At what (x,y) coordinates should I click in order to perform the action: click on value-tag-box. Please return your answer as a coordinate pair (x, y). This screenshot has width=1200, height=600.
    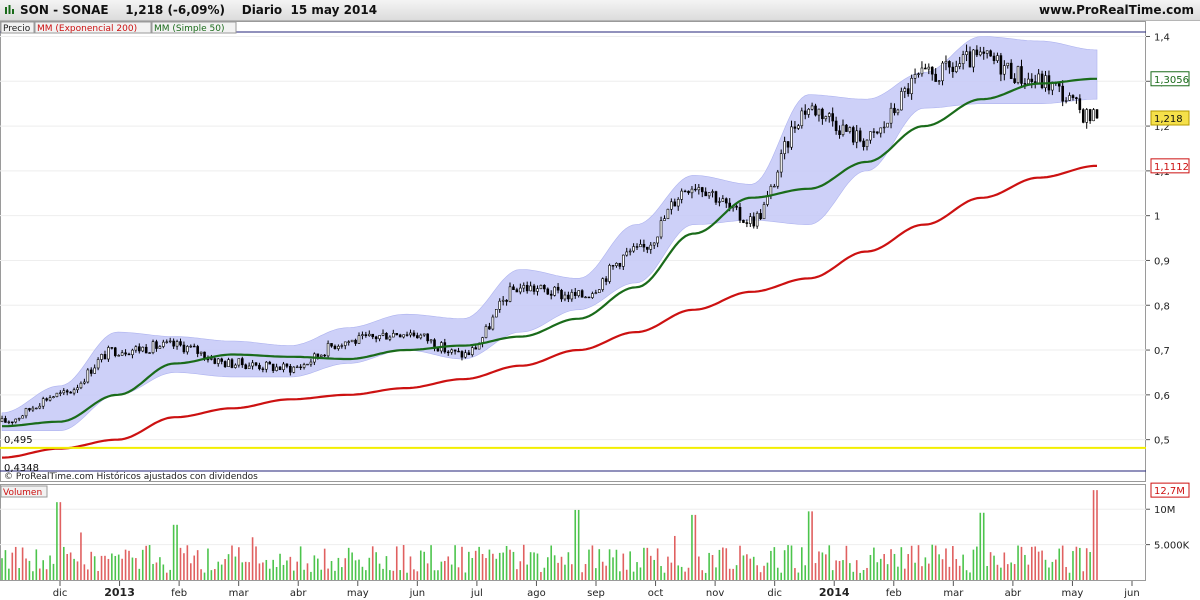
    Looking at the image, I should click on (1170, 79).